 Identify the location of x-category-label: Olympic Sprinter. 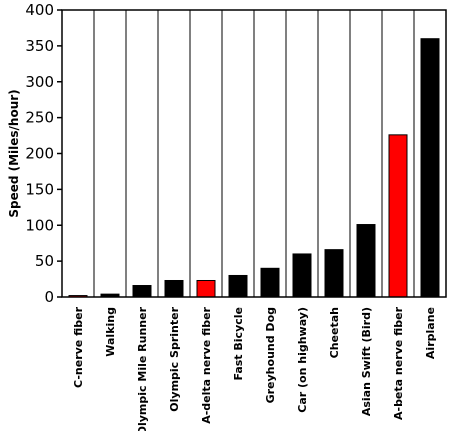
(174, 358).